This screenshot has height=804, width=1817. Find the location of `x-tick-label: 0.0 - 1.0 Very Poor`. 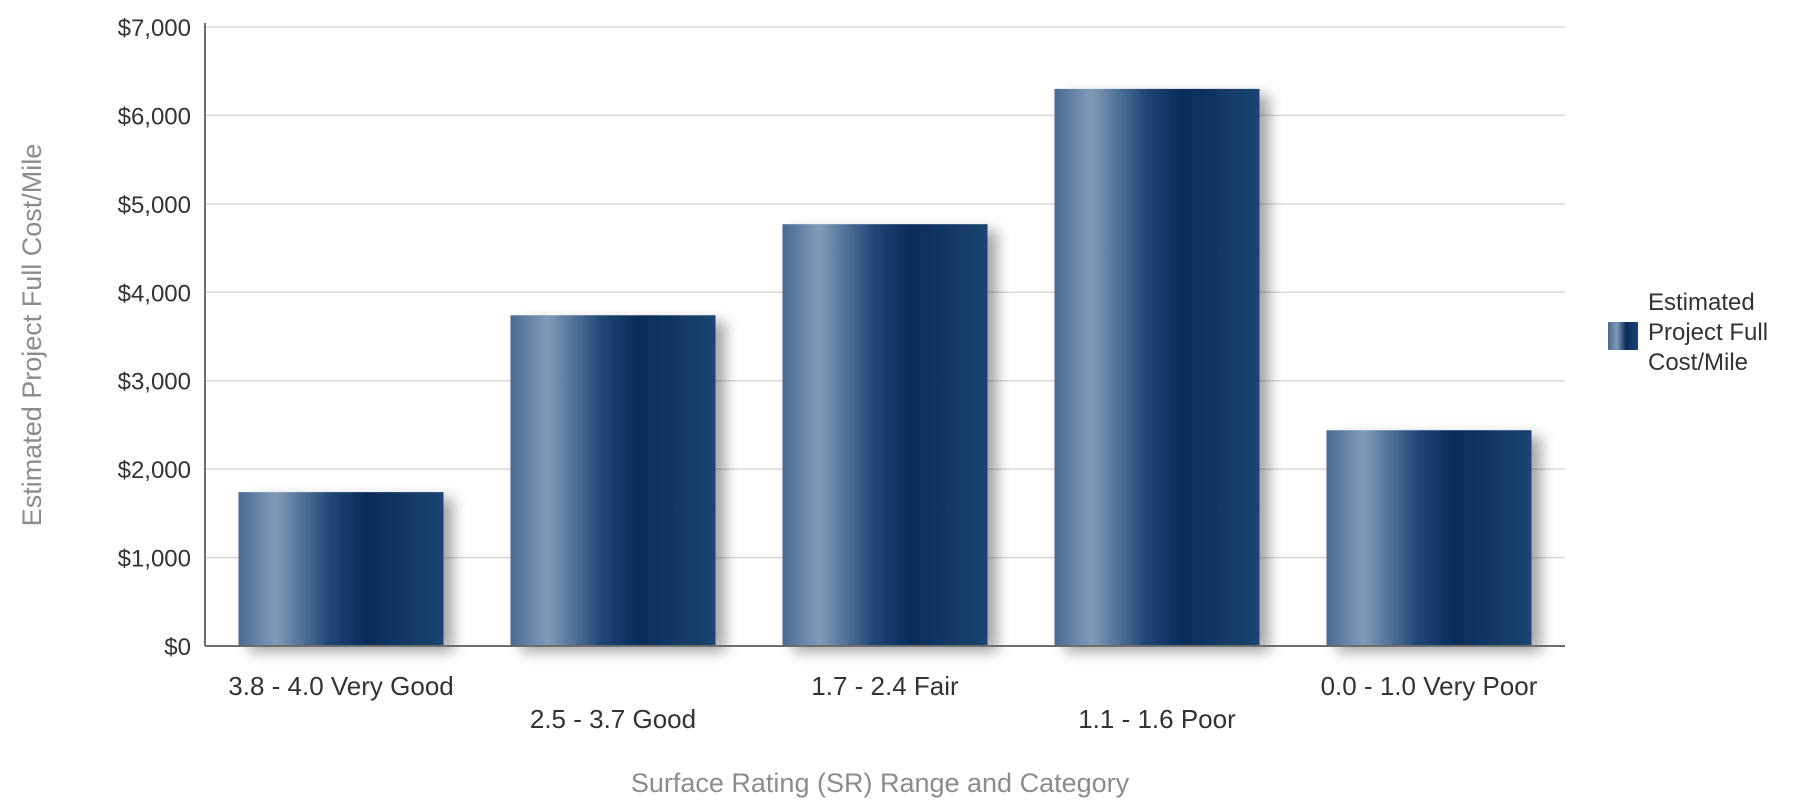

x-tick-label: 0.0 - 1.0 Very Poor is located at coordinates (1429, 686).